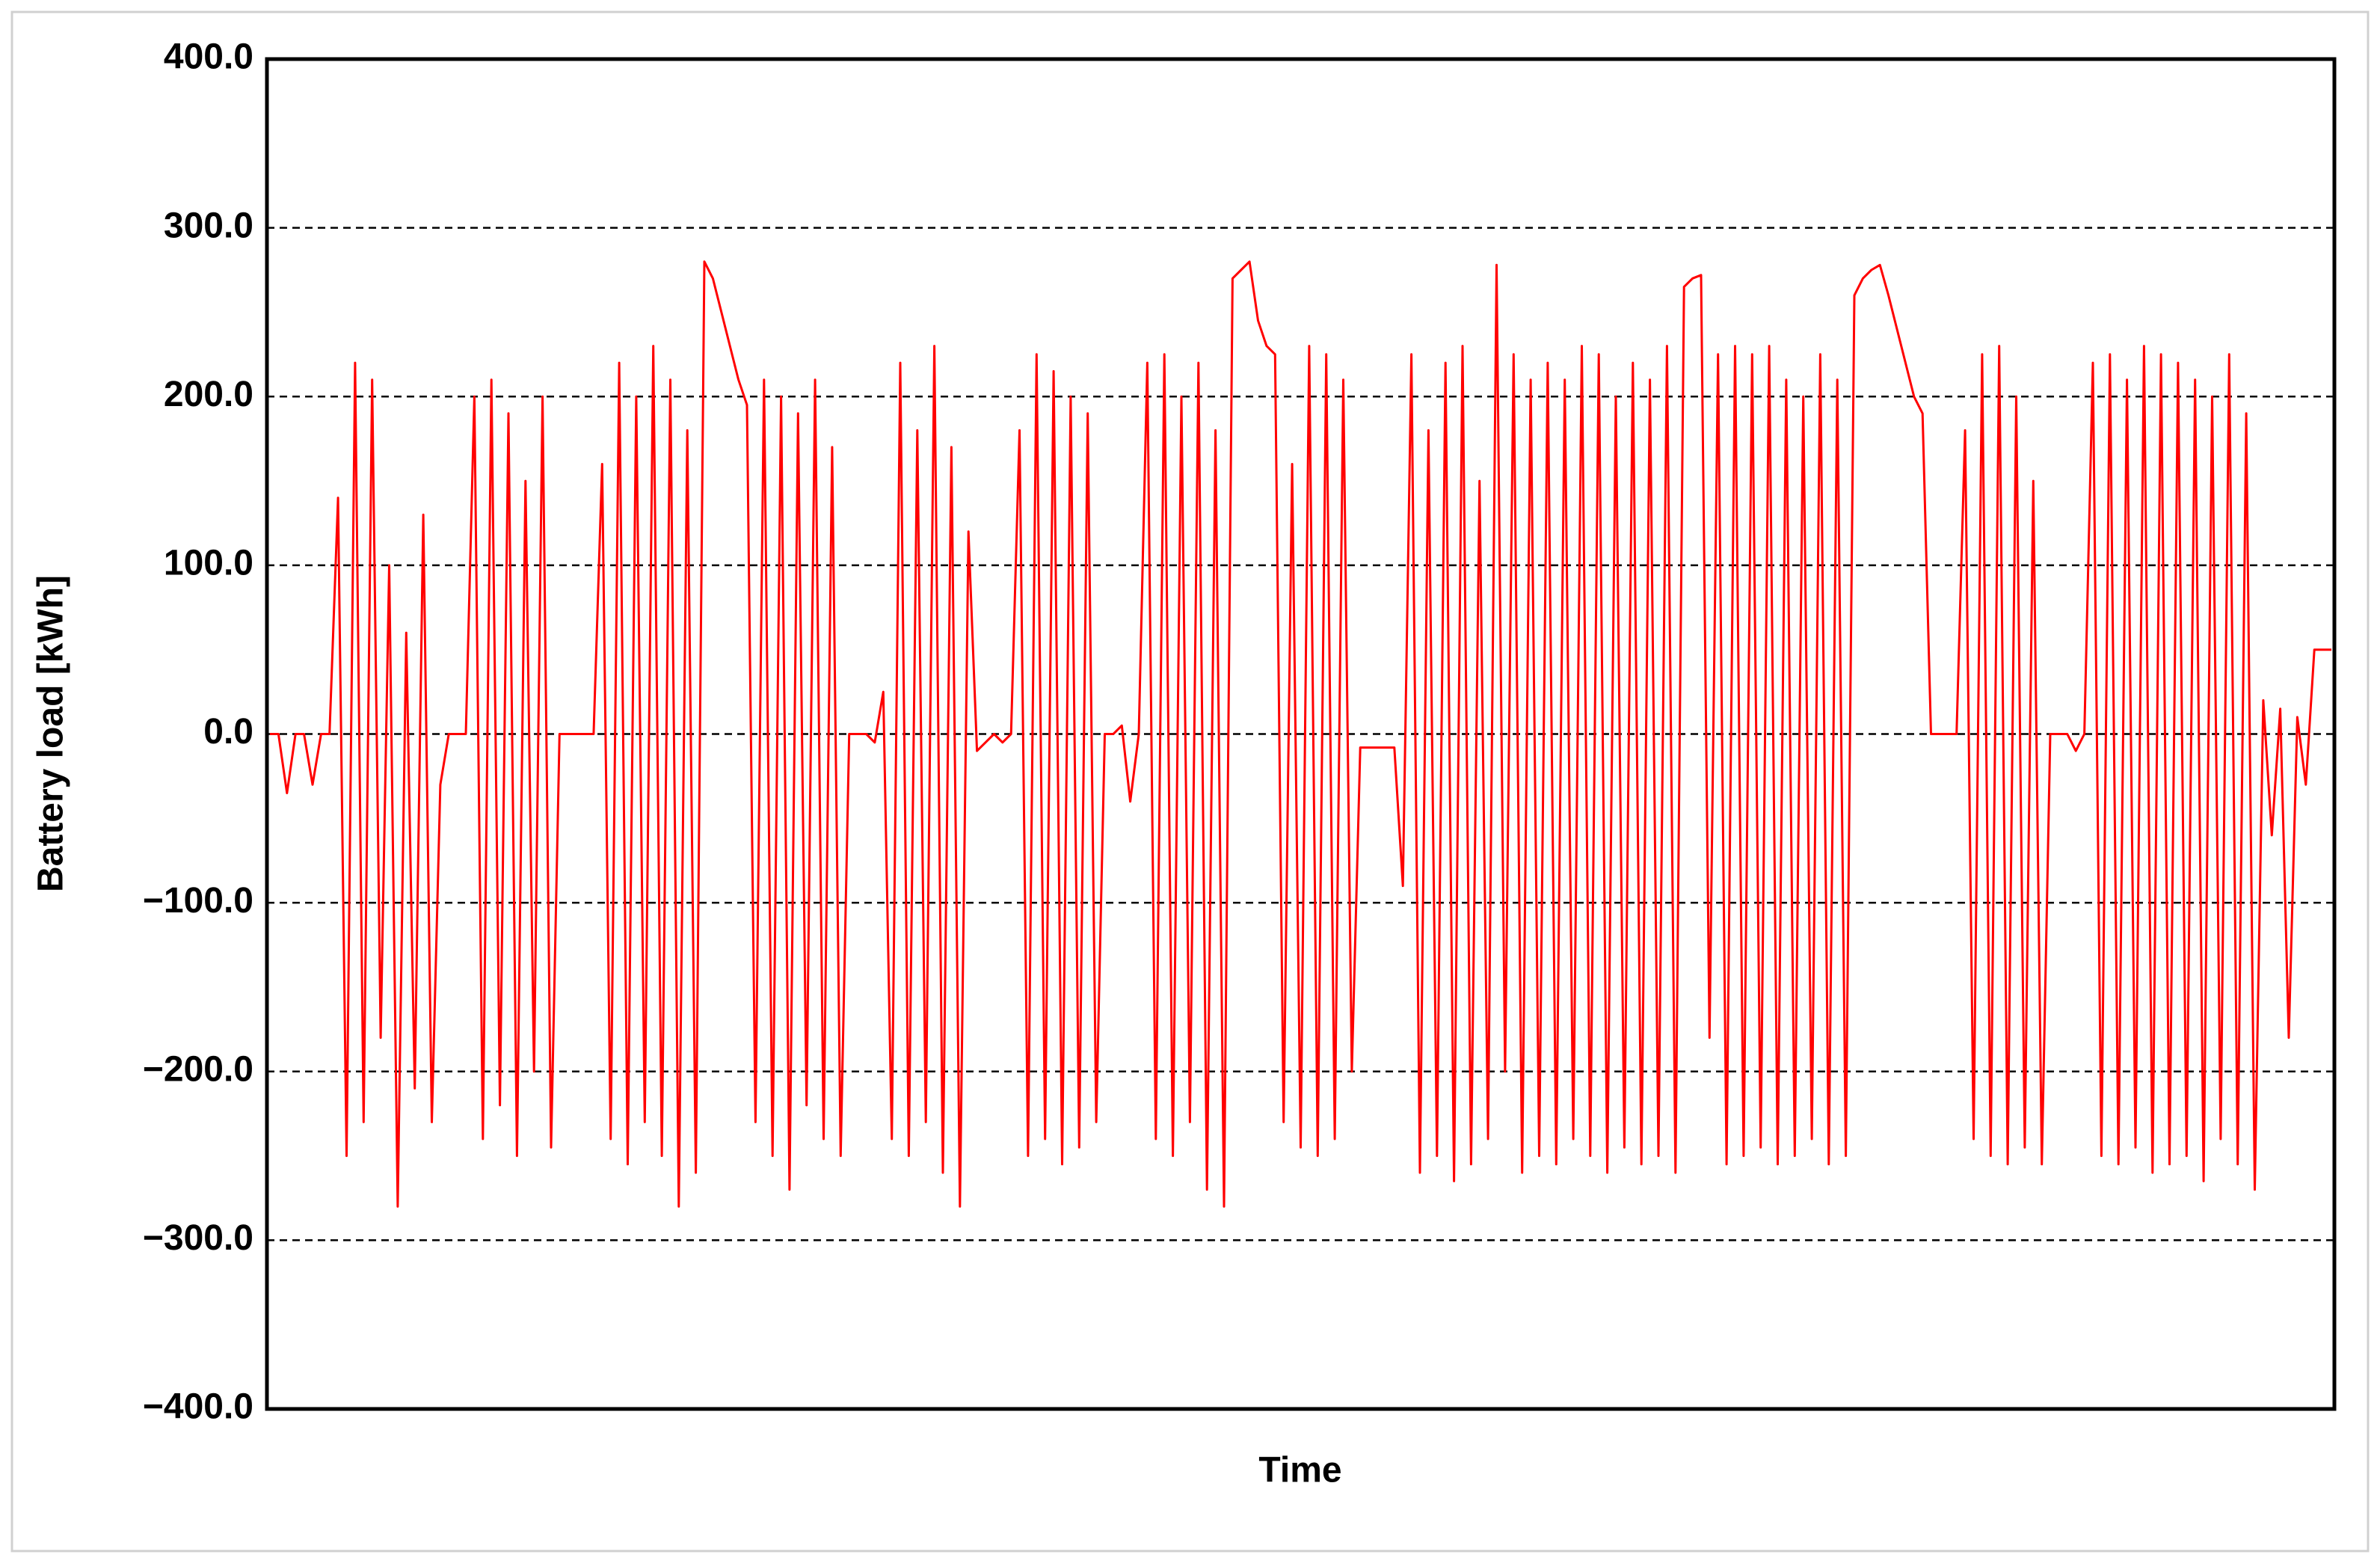  What do you see at coordinates (198, 1238) in the screenshot?
I see `y-tick-label: −300.0` at bounding box center [198, 1238].